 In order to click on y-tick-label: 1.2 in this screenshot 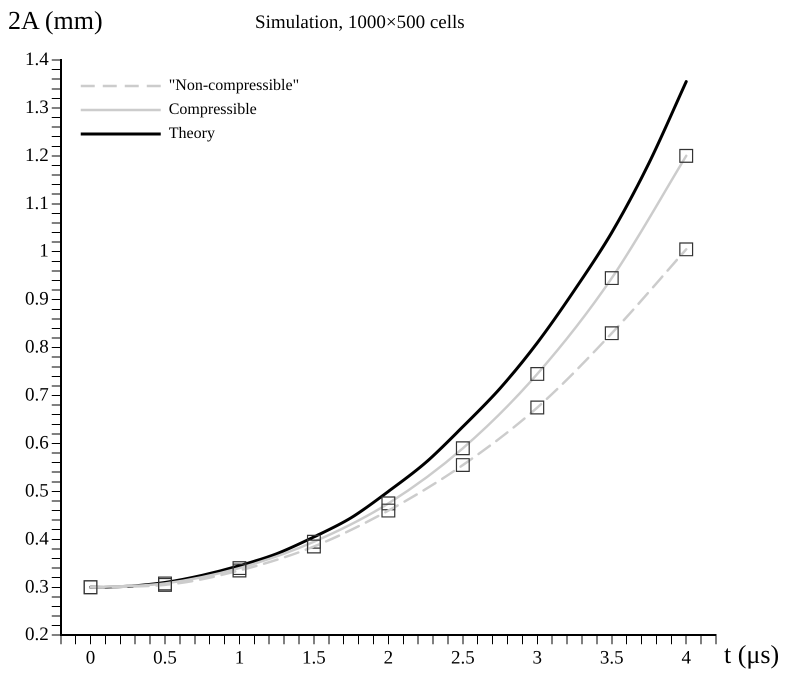, I will do `click(37, 155)`.